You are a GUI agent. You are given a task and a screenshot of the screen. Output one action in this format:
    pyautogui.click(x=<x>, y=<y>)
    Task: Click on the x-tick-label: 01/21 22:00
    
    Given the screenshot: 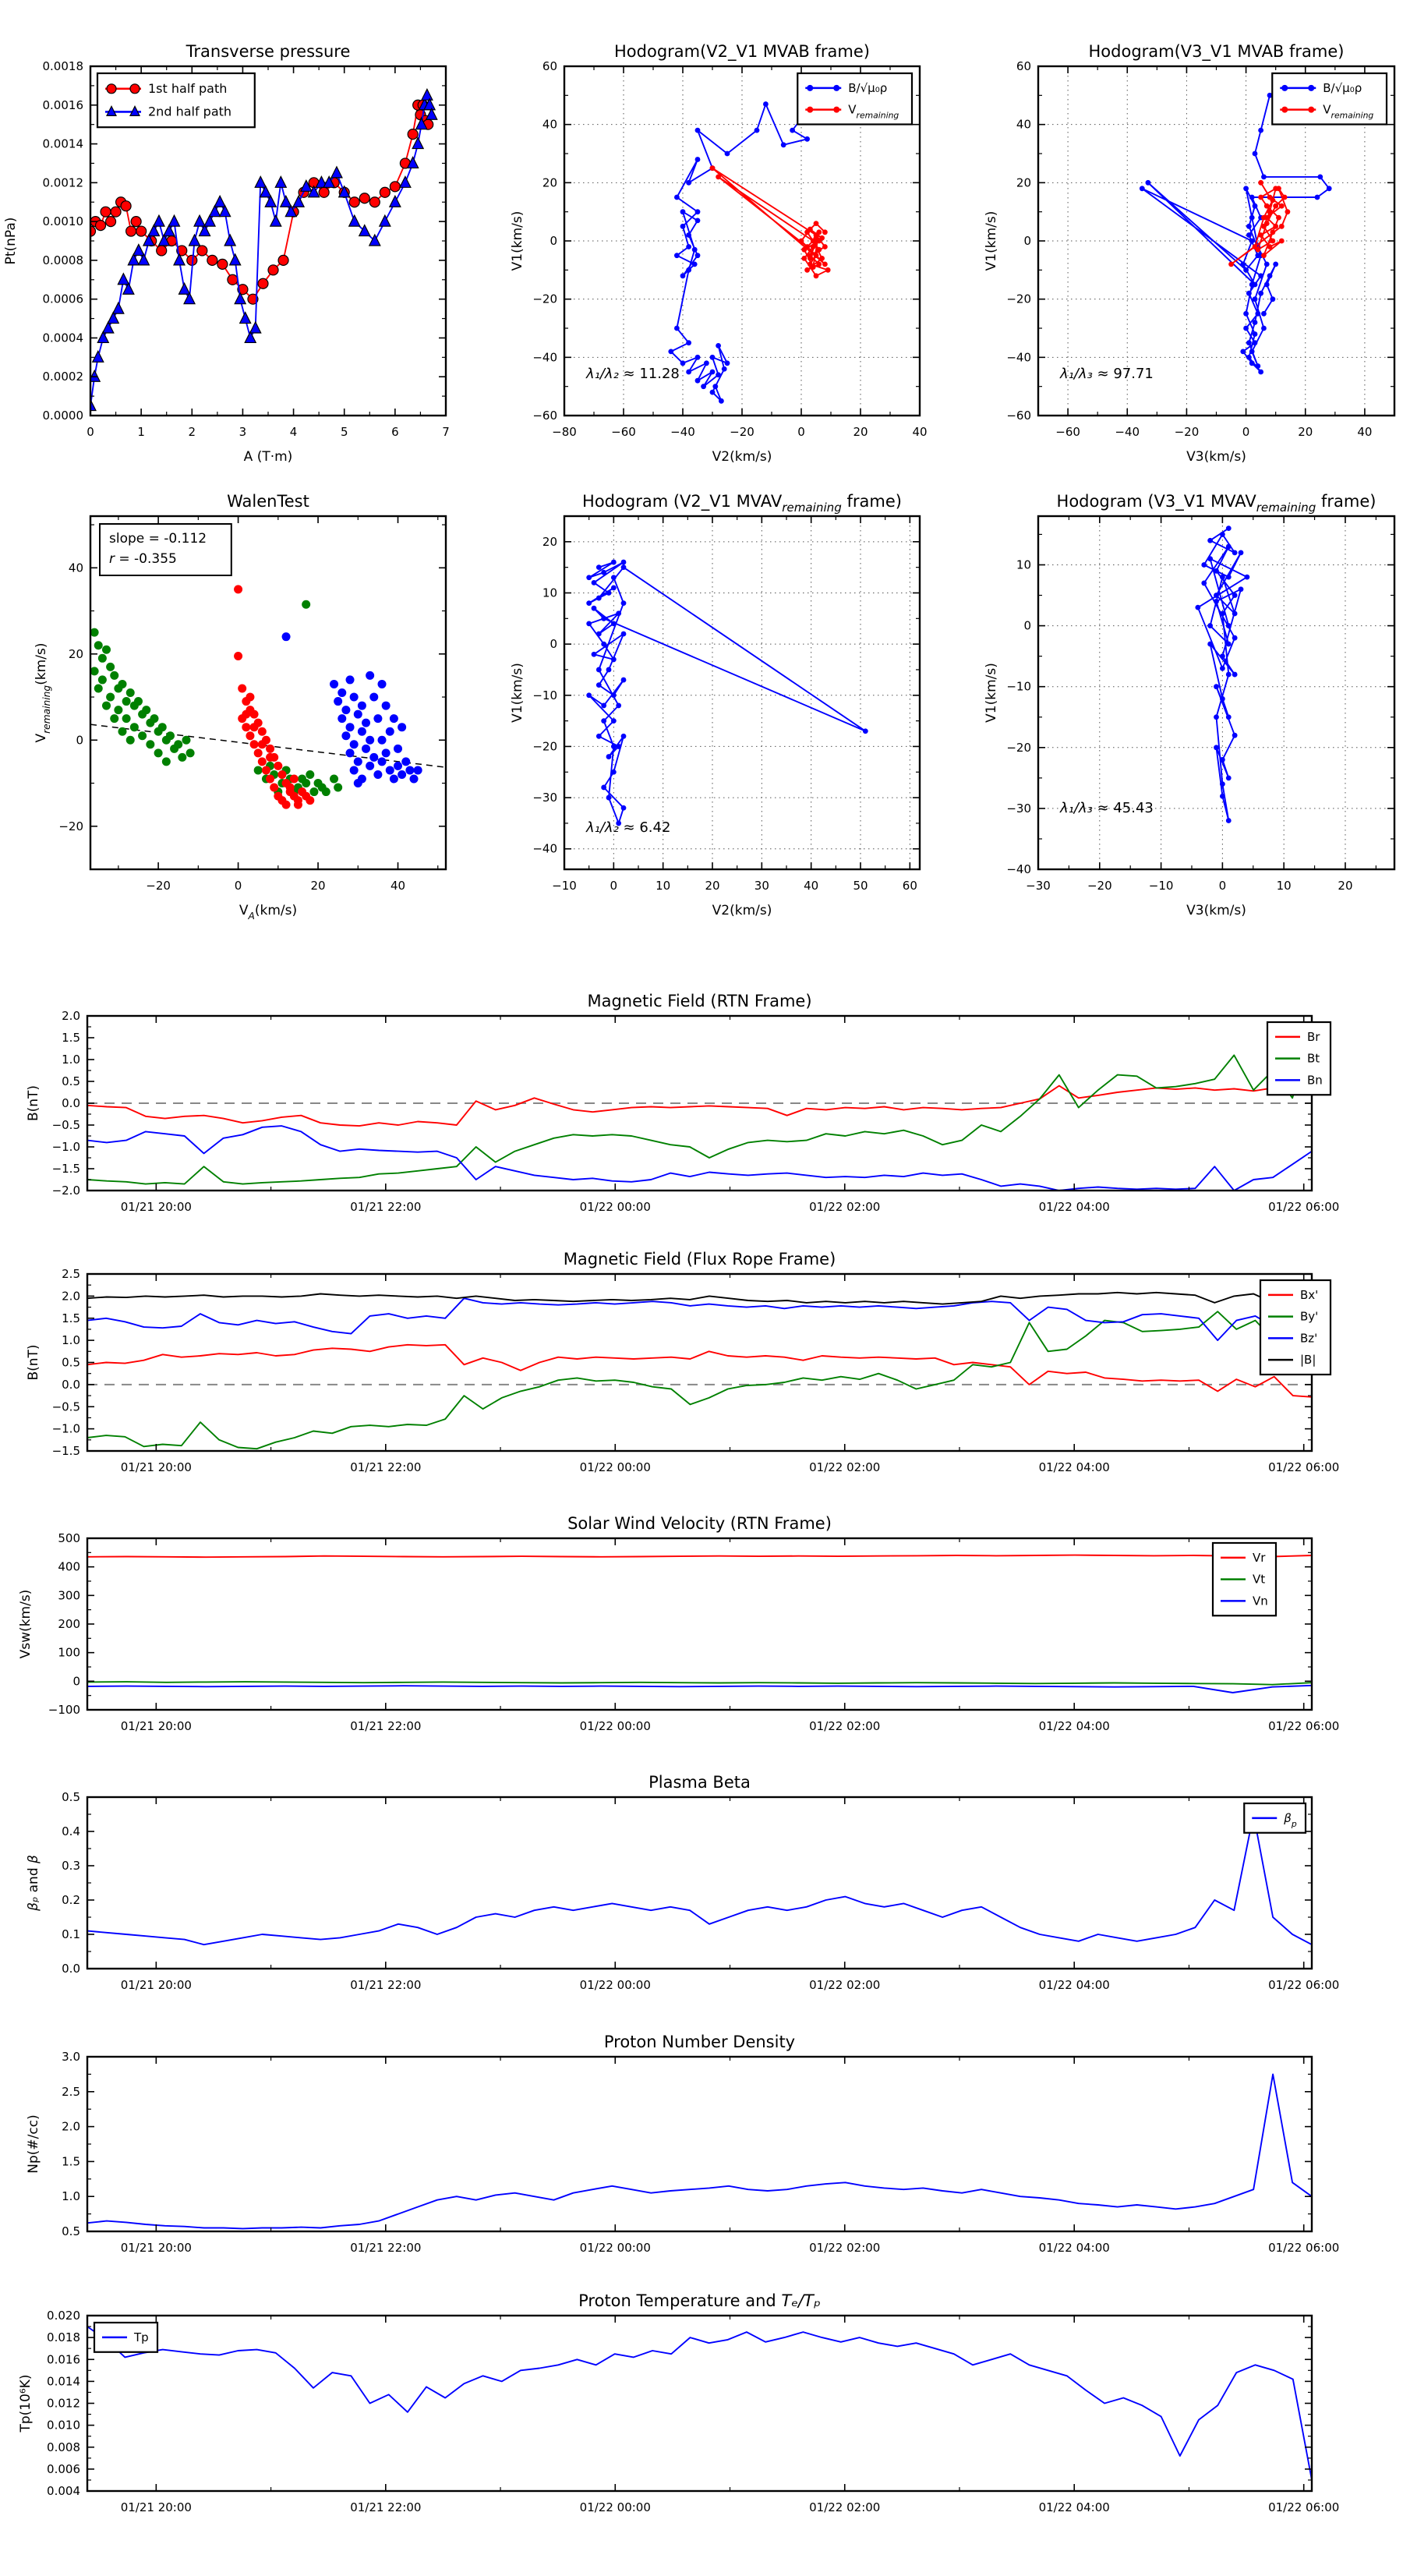 What is the action you would take?
    pyautogui.click(x=385, y=1985)
    